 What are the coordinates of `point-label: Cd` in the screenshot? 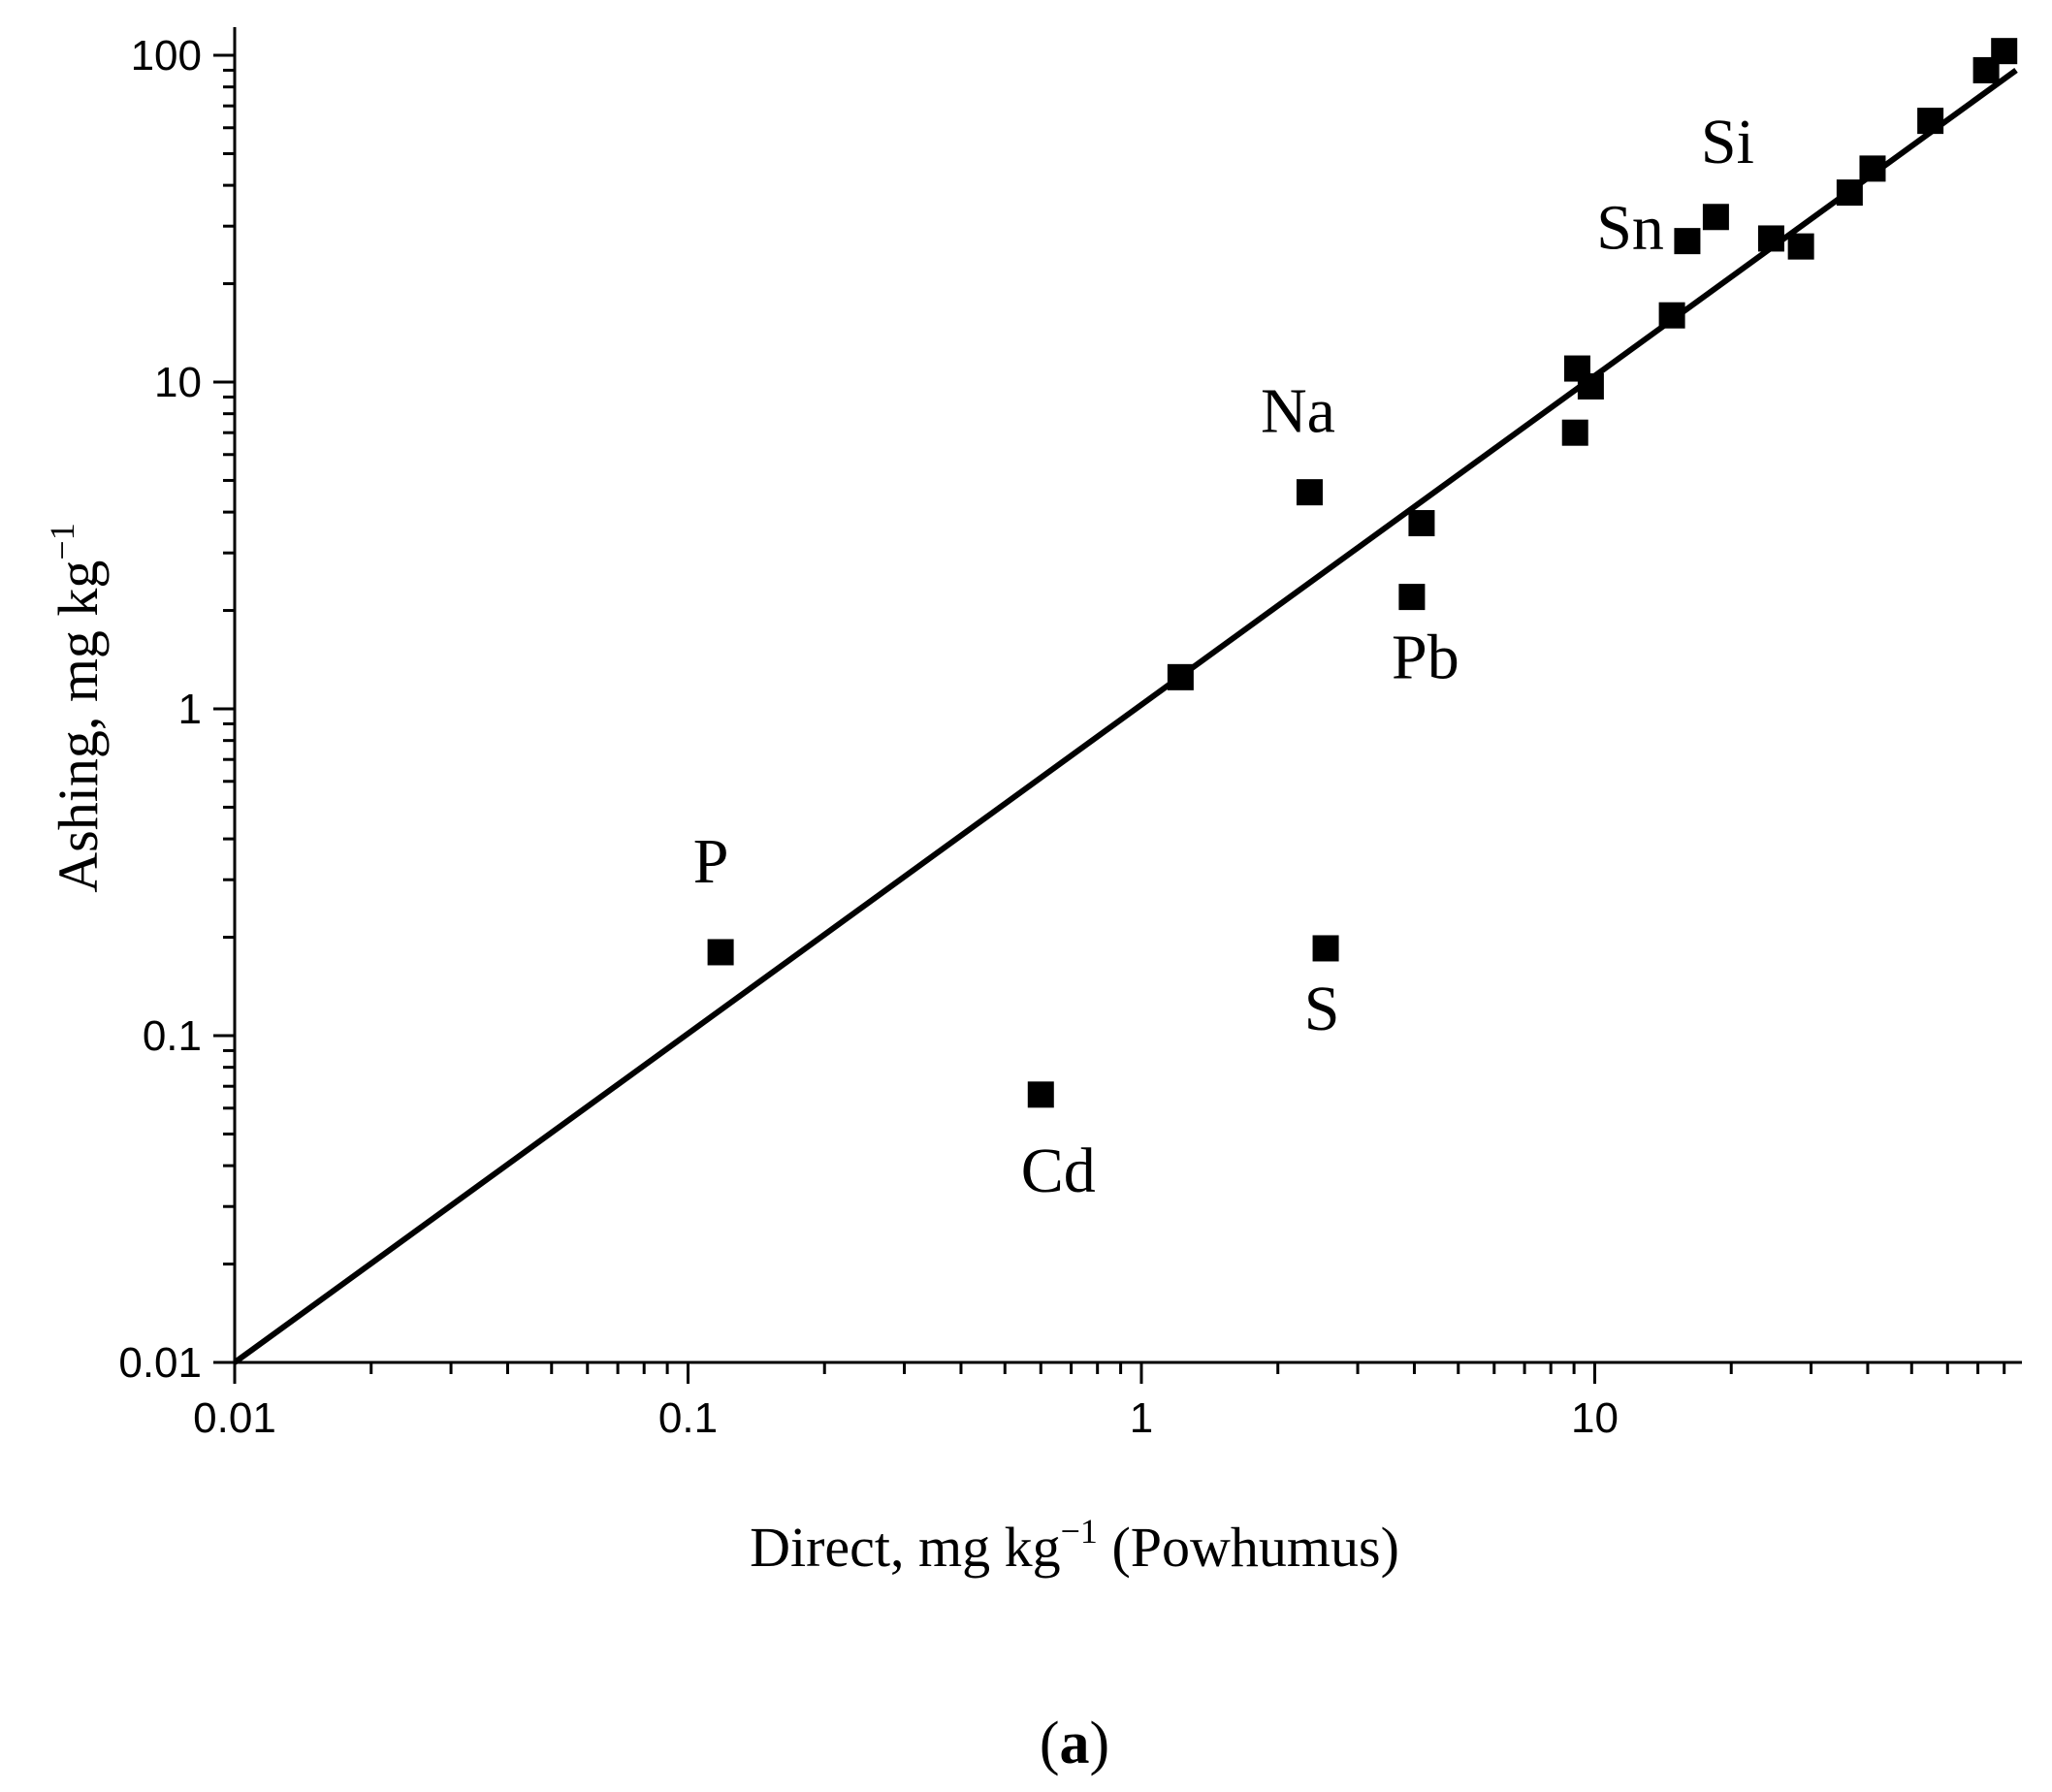 It's located at (1058, 1171).